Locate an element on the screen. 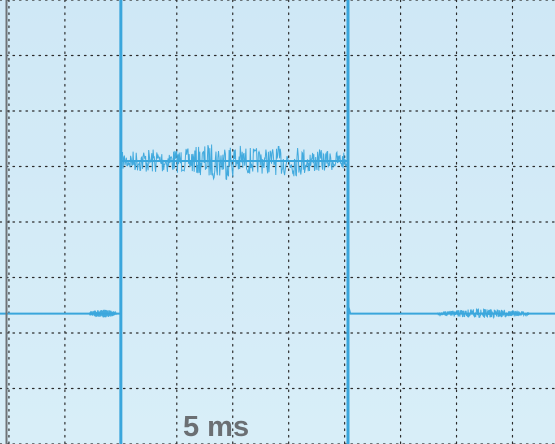 This screenshot has height=444, width=555. signal-noise-low-left is located at coordinates (103, 313).